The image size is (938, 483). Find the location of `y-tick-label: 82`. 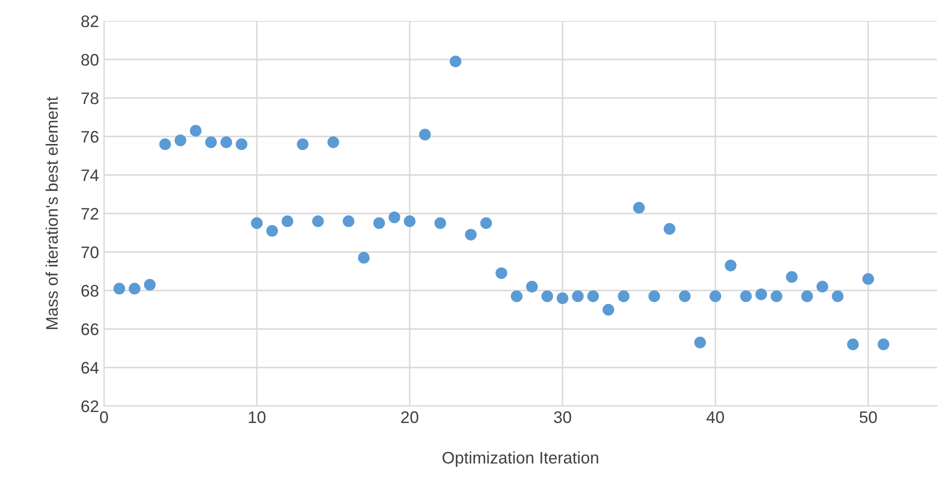

y-tick-label: 82 is located at coordinates (89, 21).